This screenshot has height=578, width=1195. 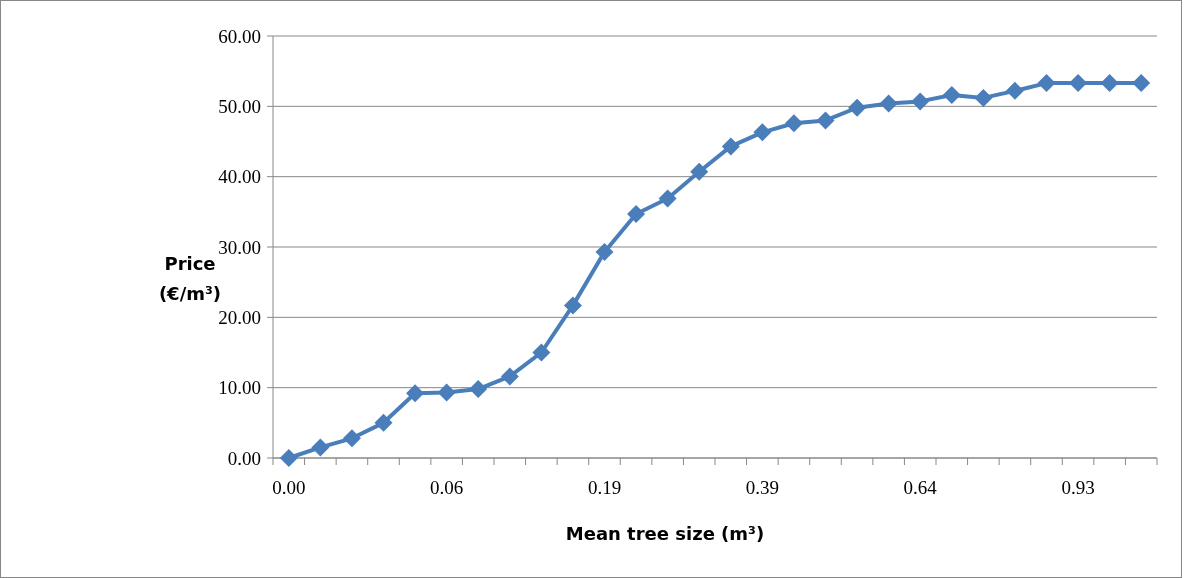 What do you see at coordinates (239, 36) in the screenshot?
I see `y-tick-label: 60.00` at bounding box center [239, 36].